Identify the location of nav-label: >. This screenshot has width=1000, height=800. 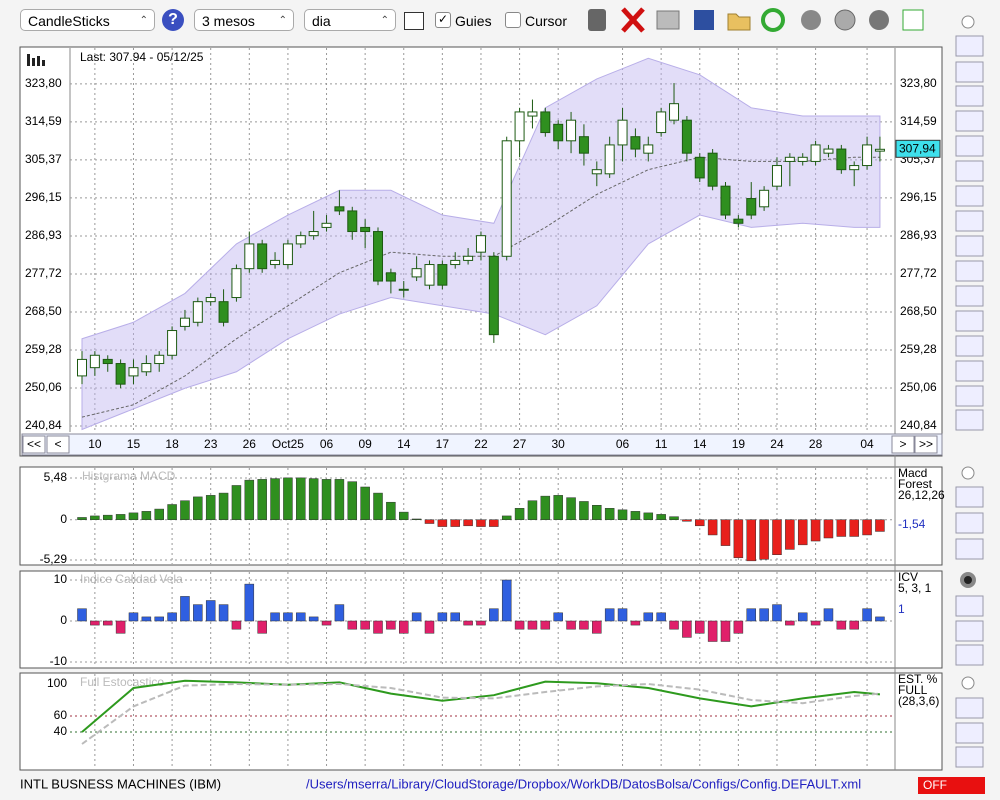
(902, 444).